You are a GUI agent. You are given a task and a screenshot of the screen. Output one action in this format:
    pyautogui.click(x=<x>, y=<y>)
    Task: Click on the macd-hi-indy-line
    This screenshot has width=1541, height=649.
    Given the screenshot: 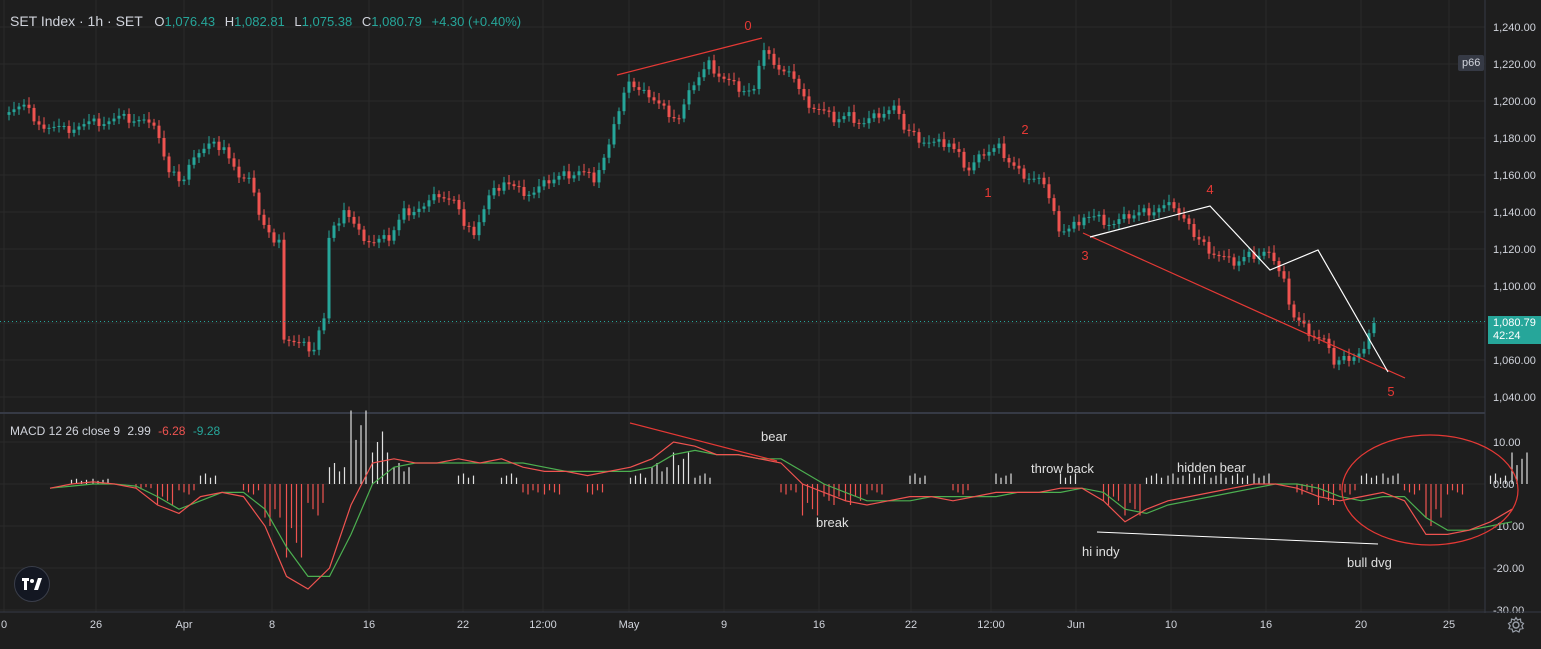 What is the action you would take?
    pyautogui.click(x=1237, y=538)
    